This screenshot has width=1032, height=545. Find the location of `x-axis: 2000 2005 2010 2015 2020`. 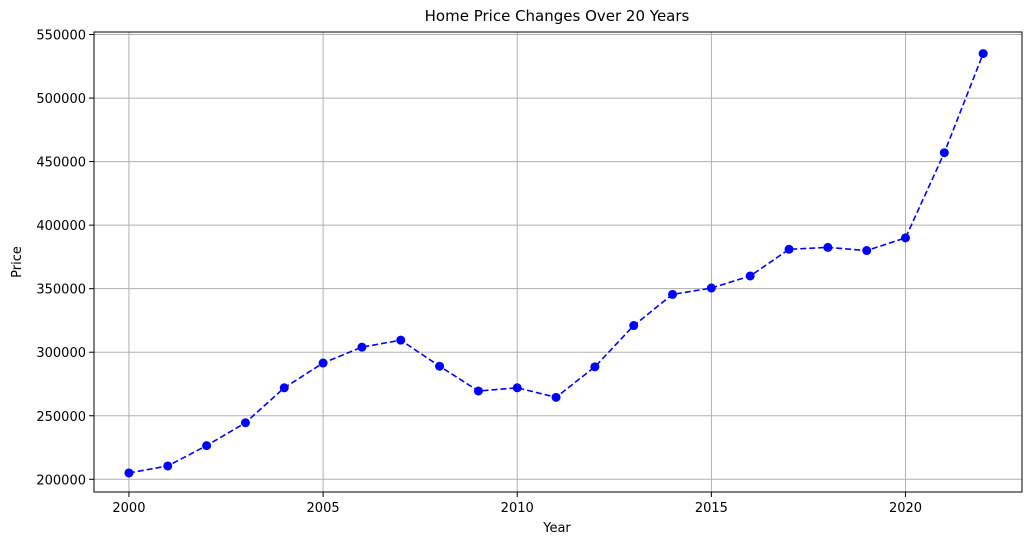

x-axis: 2000 2005 2010 2015 2020 is located at coordinates (517, 504).